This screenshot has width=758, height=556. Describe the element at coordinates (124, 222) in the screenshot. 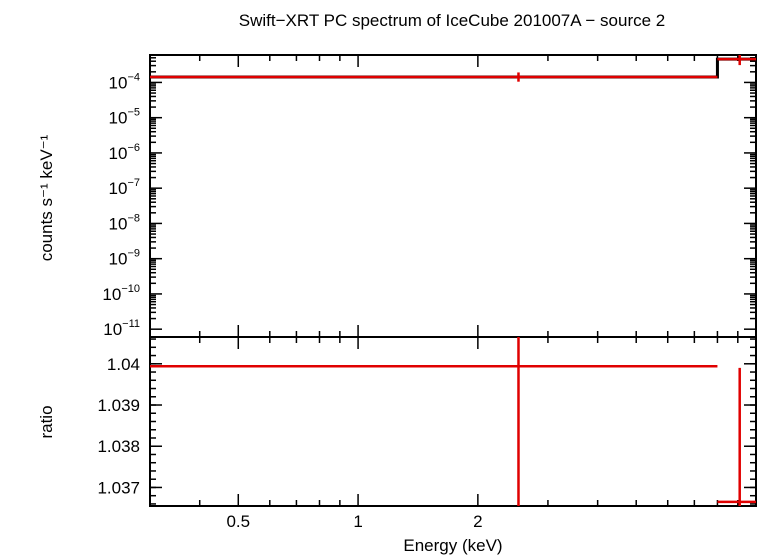

I see `y-tick-label: 10⁻⁸` at that location.